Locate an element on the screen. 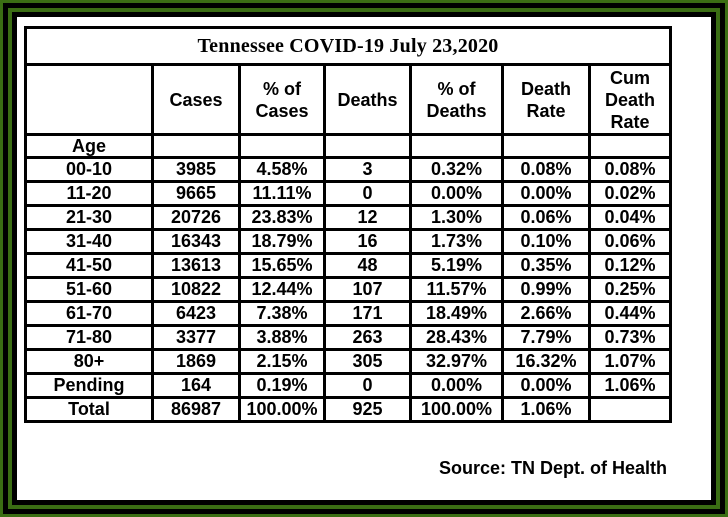 The height and width of the screenshot is (517, 728). pct-cases-cell: 2.15% is located at coordinates (282, 361).